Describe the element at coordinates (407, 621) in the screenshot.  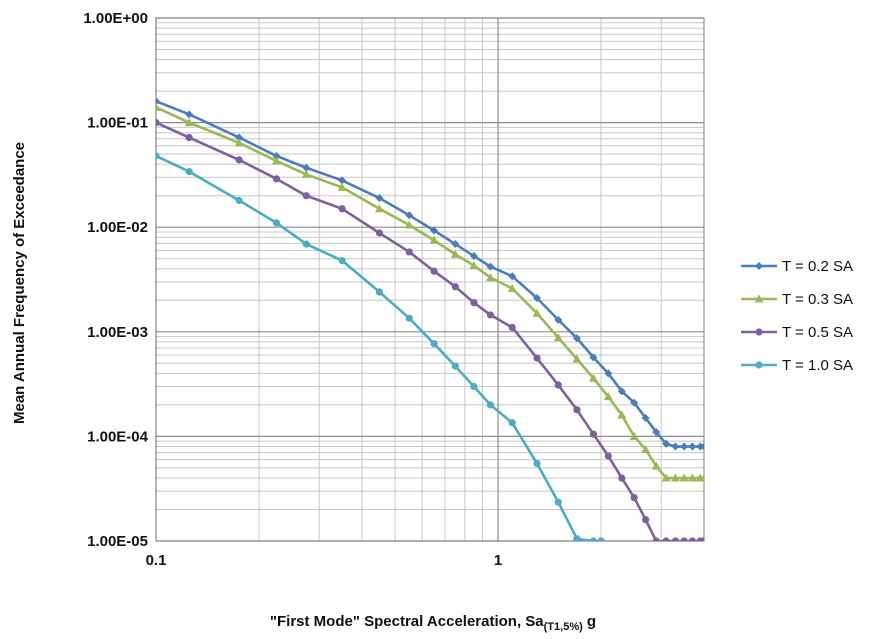
I see `x-axis-title-main: "First Mode" Spectral Acceleration, Sa` at that location.